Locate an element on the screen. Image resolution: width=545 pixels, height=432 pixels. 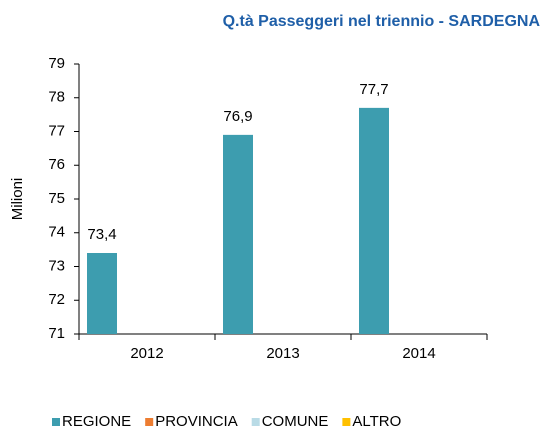
x-tick-label: 2014 is located at coordinates (418, 353).